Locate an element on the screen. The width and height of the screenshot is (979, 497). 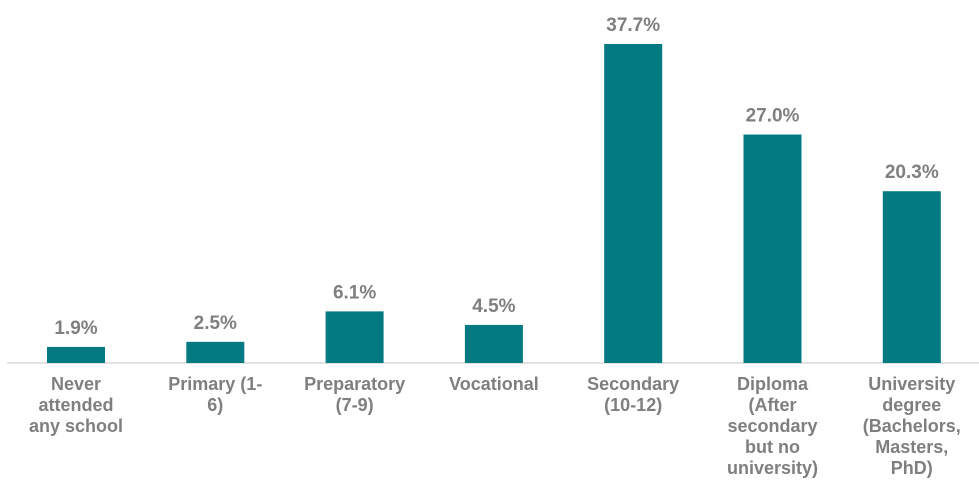
value-label: 37.7% is located at coordinates (633, 25).